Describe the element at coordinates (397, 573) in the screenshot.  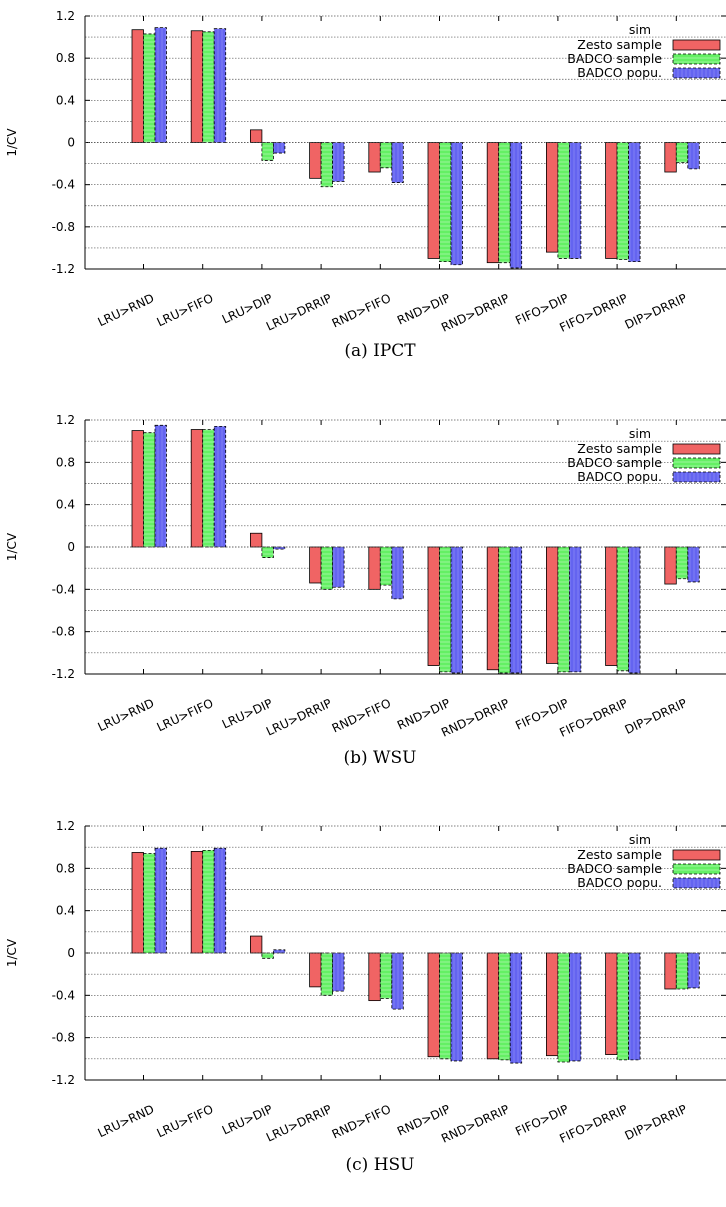
I see `bar-badco-popu--rnd-fifo` at that location.